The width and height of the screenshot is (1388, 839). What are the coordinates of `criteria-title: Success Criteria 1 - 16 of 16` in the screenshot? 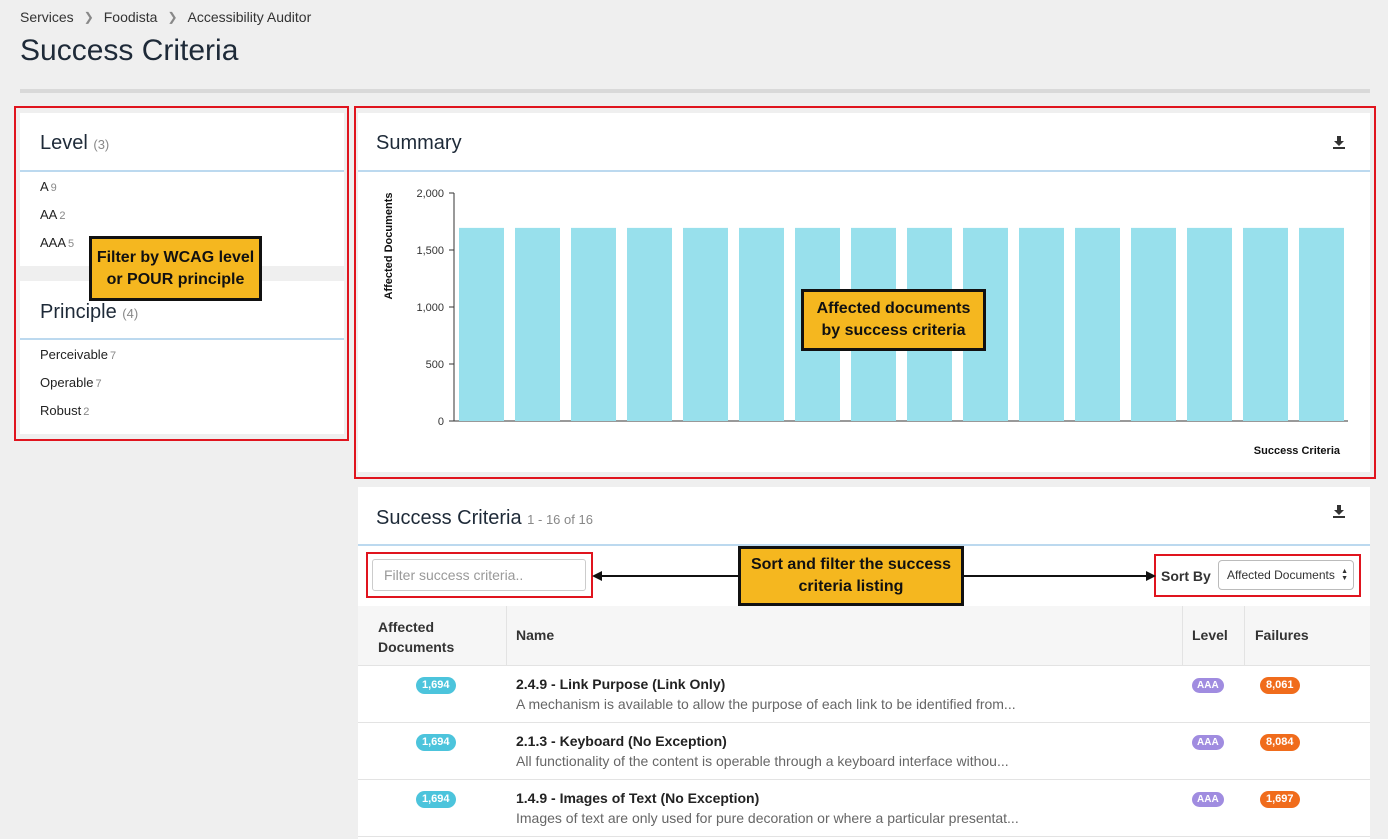 It's located at (484, 518).